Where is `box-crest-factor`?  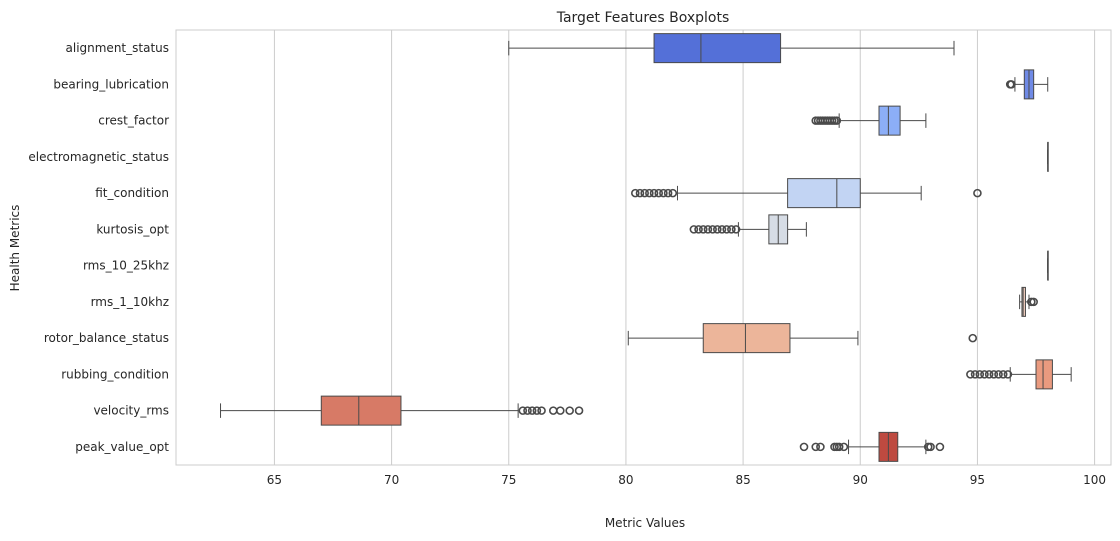
box-crest-factor is located at coordinates (869, 120).